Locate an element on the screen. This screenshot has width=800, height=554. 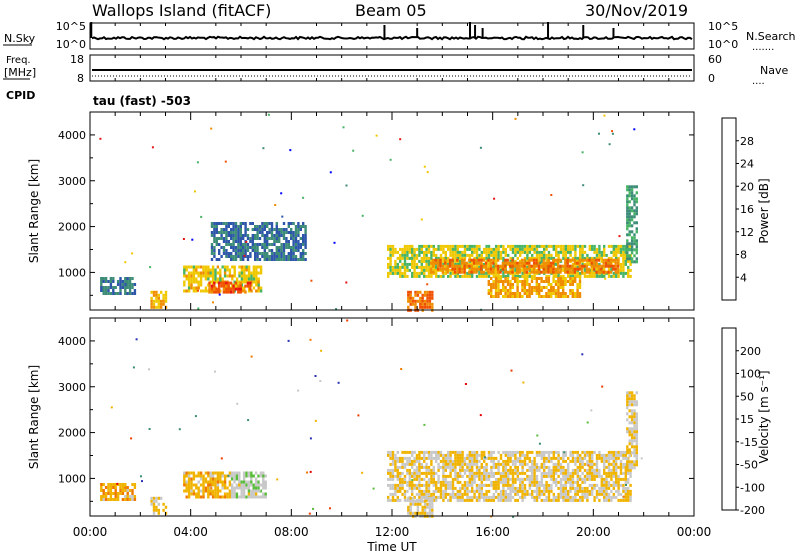
power-colorbar-label-tick: 16 is located at coordinates (747, 209).